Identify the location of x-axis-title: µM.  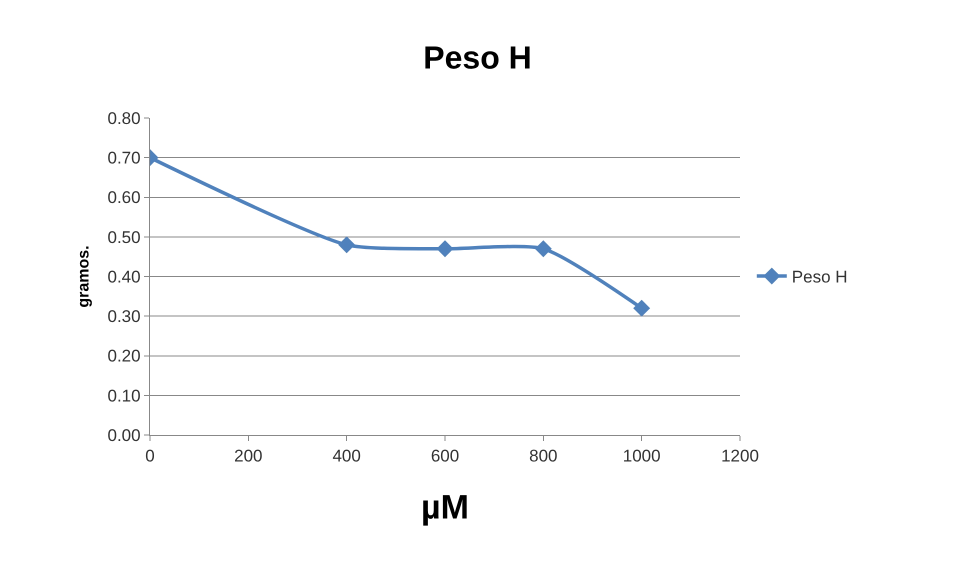
(445, 507).